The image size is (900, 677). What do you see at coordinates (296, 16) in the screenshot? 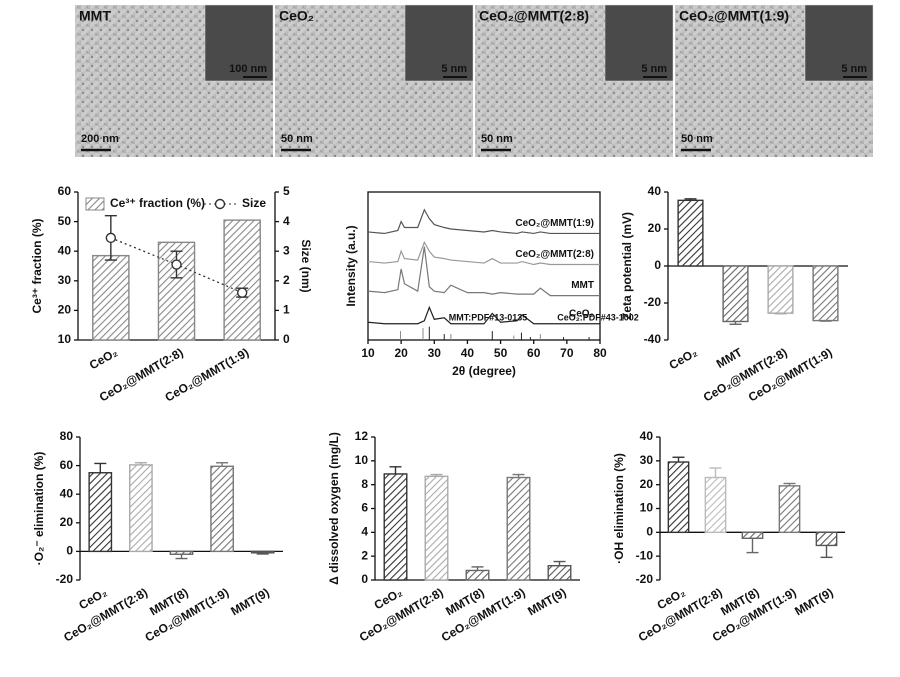
I see `image-label: CeO₂` at bounding box center [296, 16].